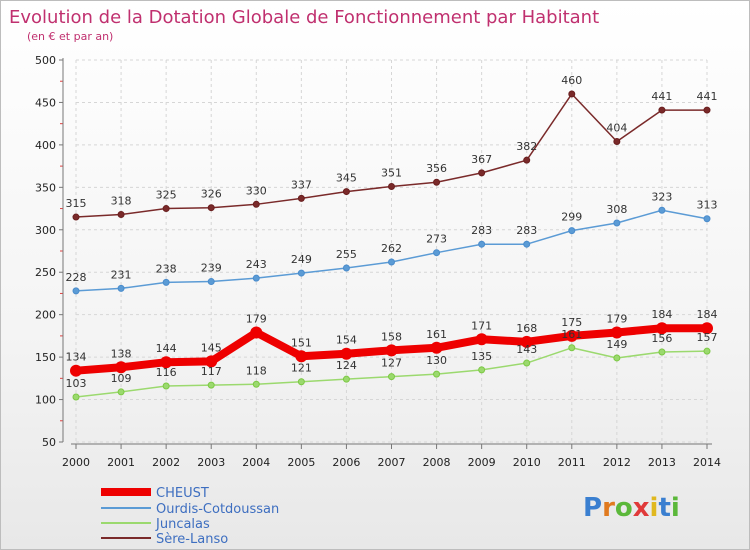 Image resolution: width=750 pixels, height=550 pixels. I want to click on data-label-cheust: 161, so click(436, 334).